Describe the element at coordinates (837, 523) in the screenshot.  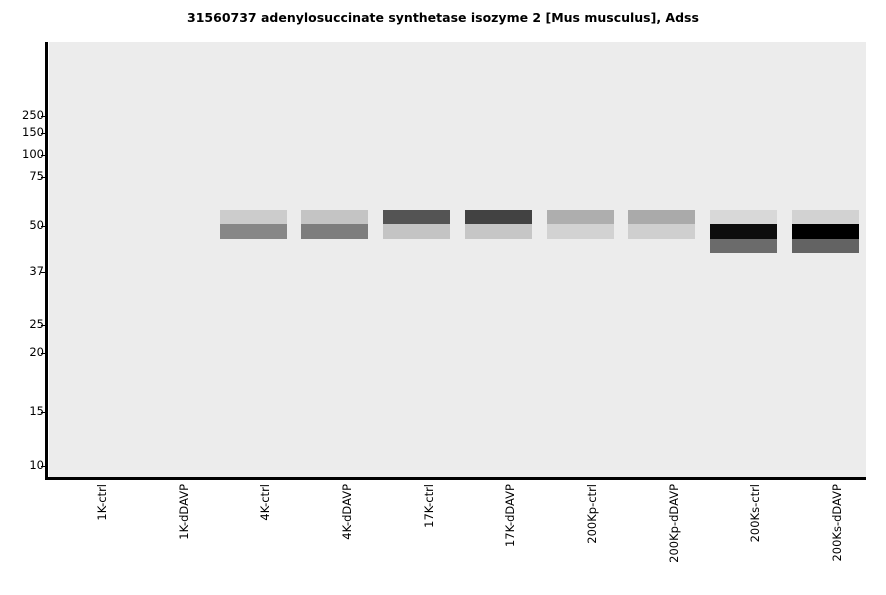
I see `x-tick-label: 200Ks-dDAVP` at that location.